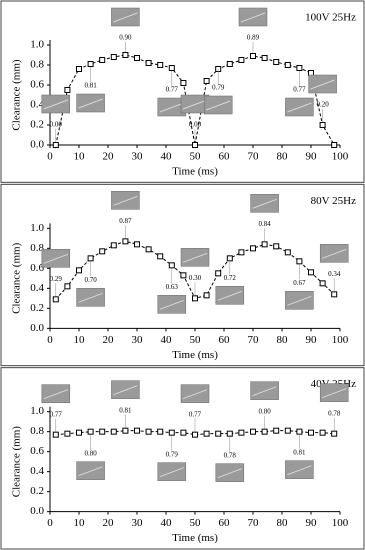  Describe the element at coordinates (334, 274) in the screenshot. I see `annotation-label: 0.34` at that location.